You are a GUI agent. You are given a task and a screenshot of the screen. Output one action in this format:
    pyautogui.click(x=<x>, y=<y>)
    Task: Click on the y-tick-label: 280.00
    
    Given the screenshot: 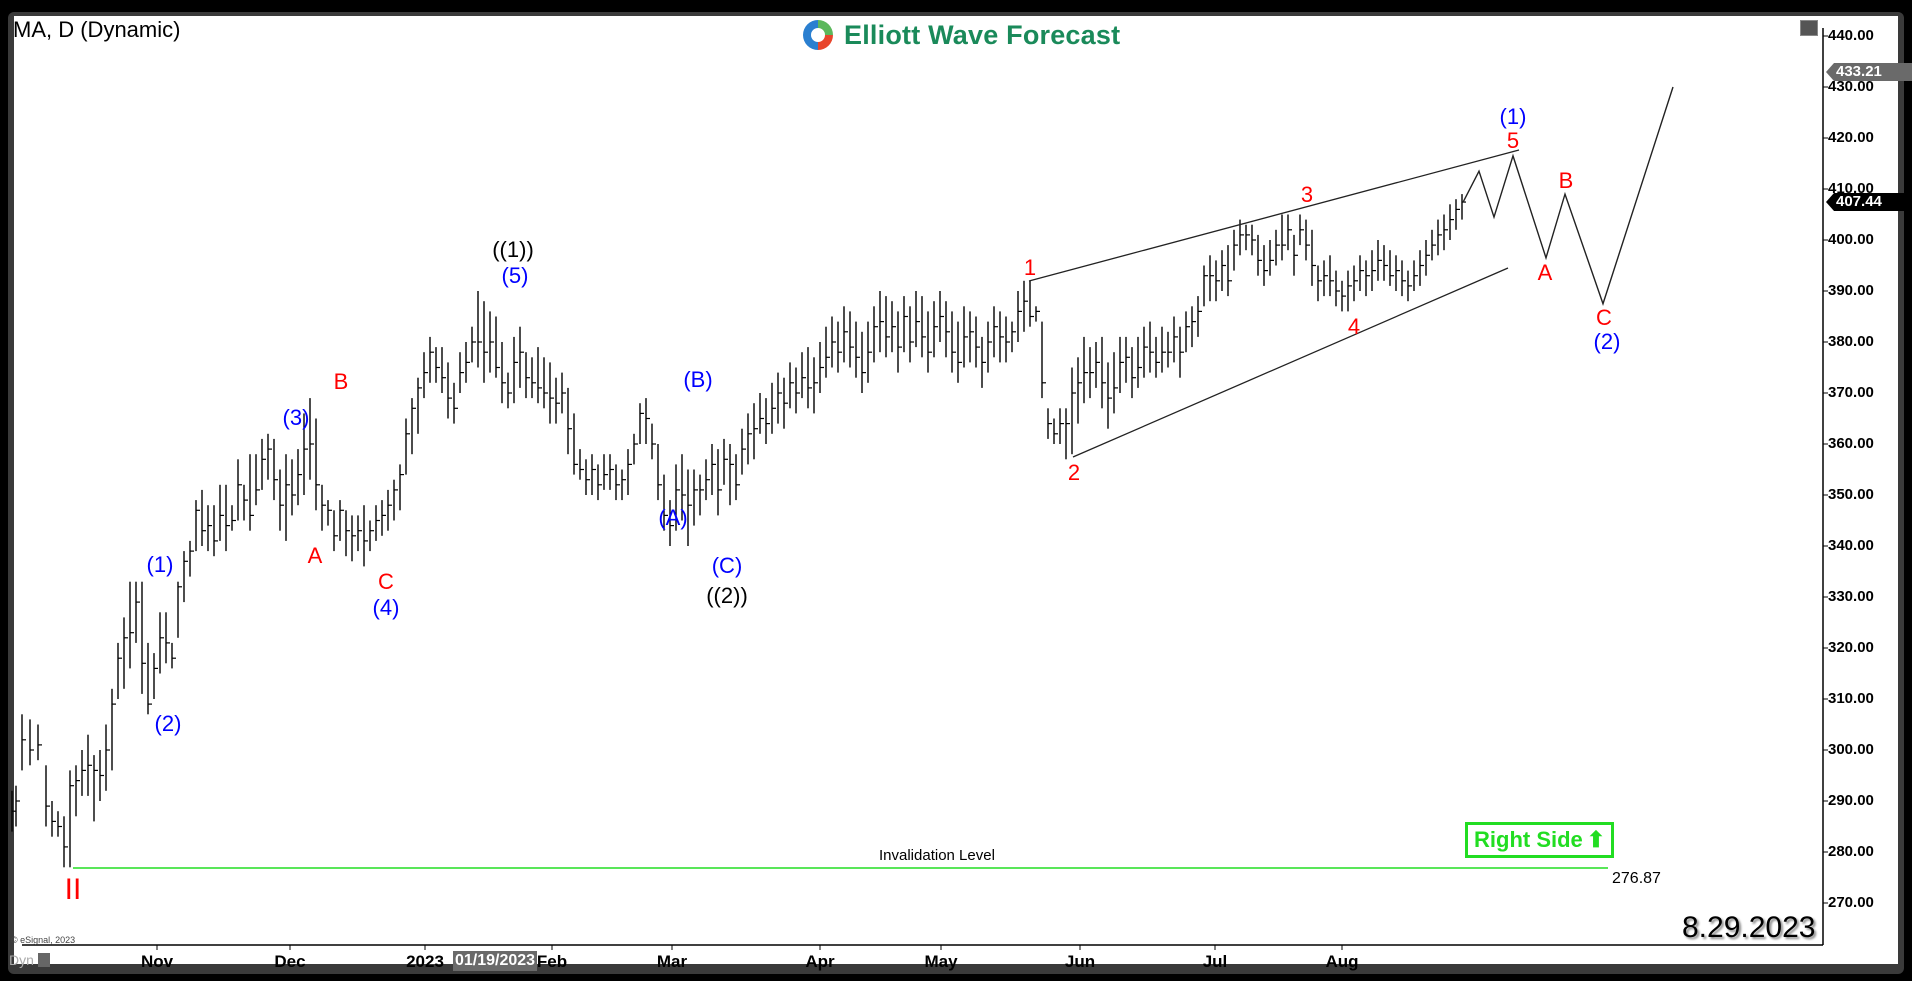 What is the action you would take?
    pyautogui.click(x=1851, y=851)
    